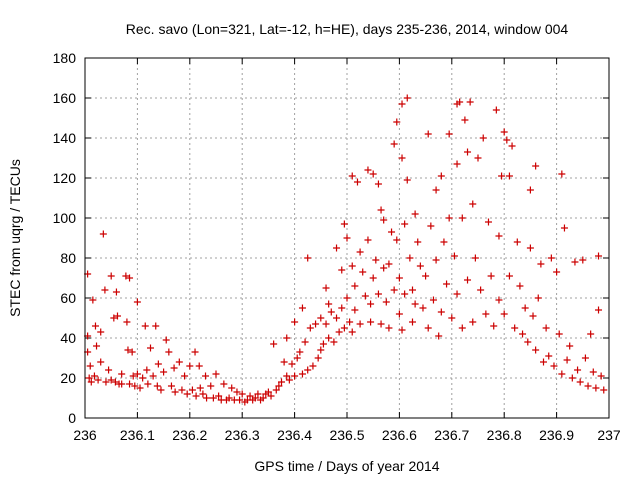 The width and height of the screenshot is (640, 480). I want to click on x-tick-label: 236.3, so click(242, 435).